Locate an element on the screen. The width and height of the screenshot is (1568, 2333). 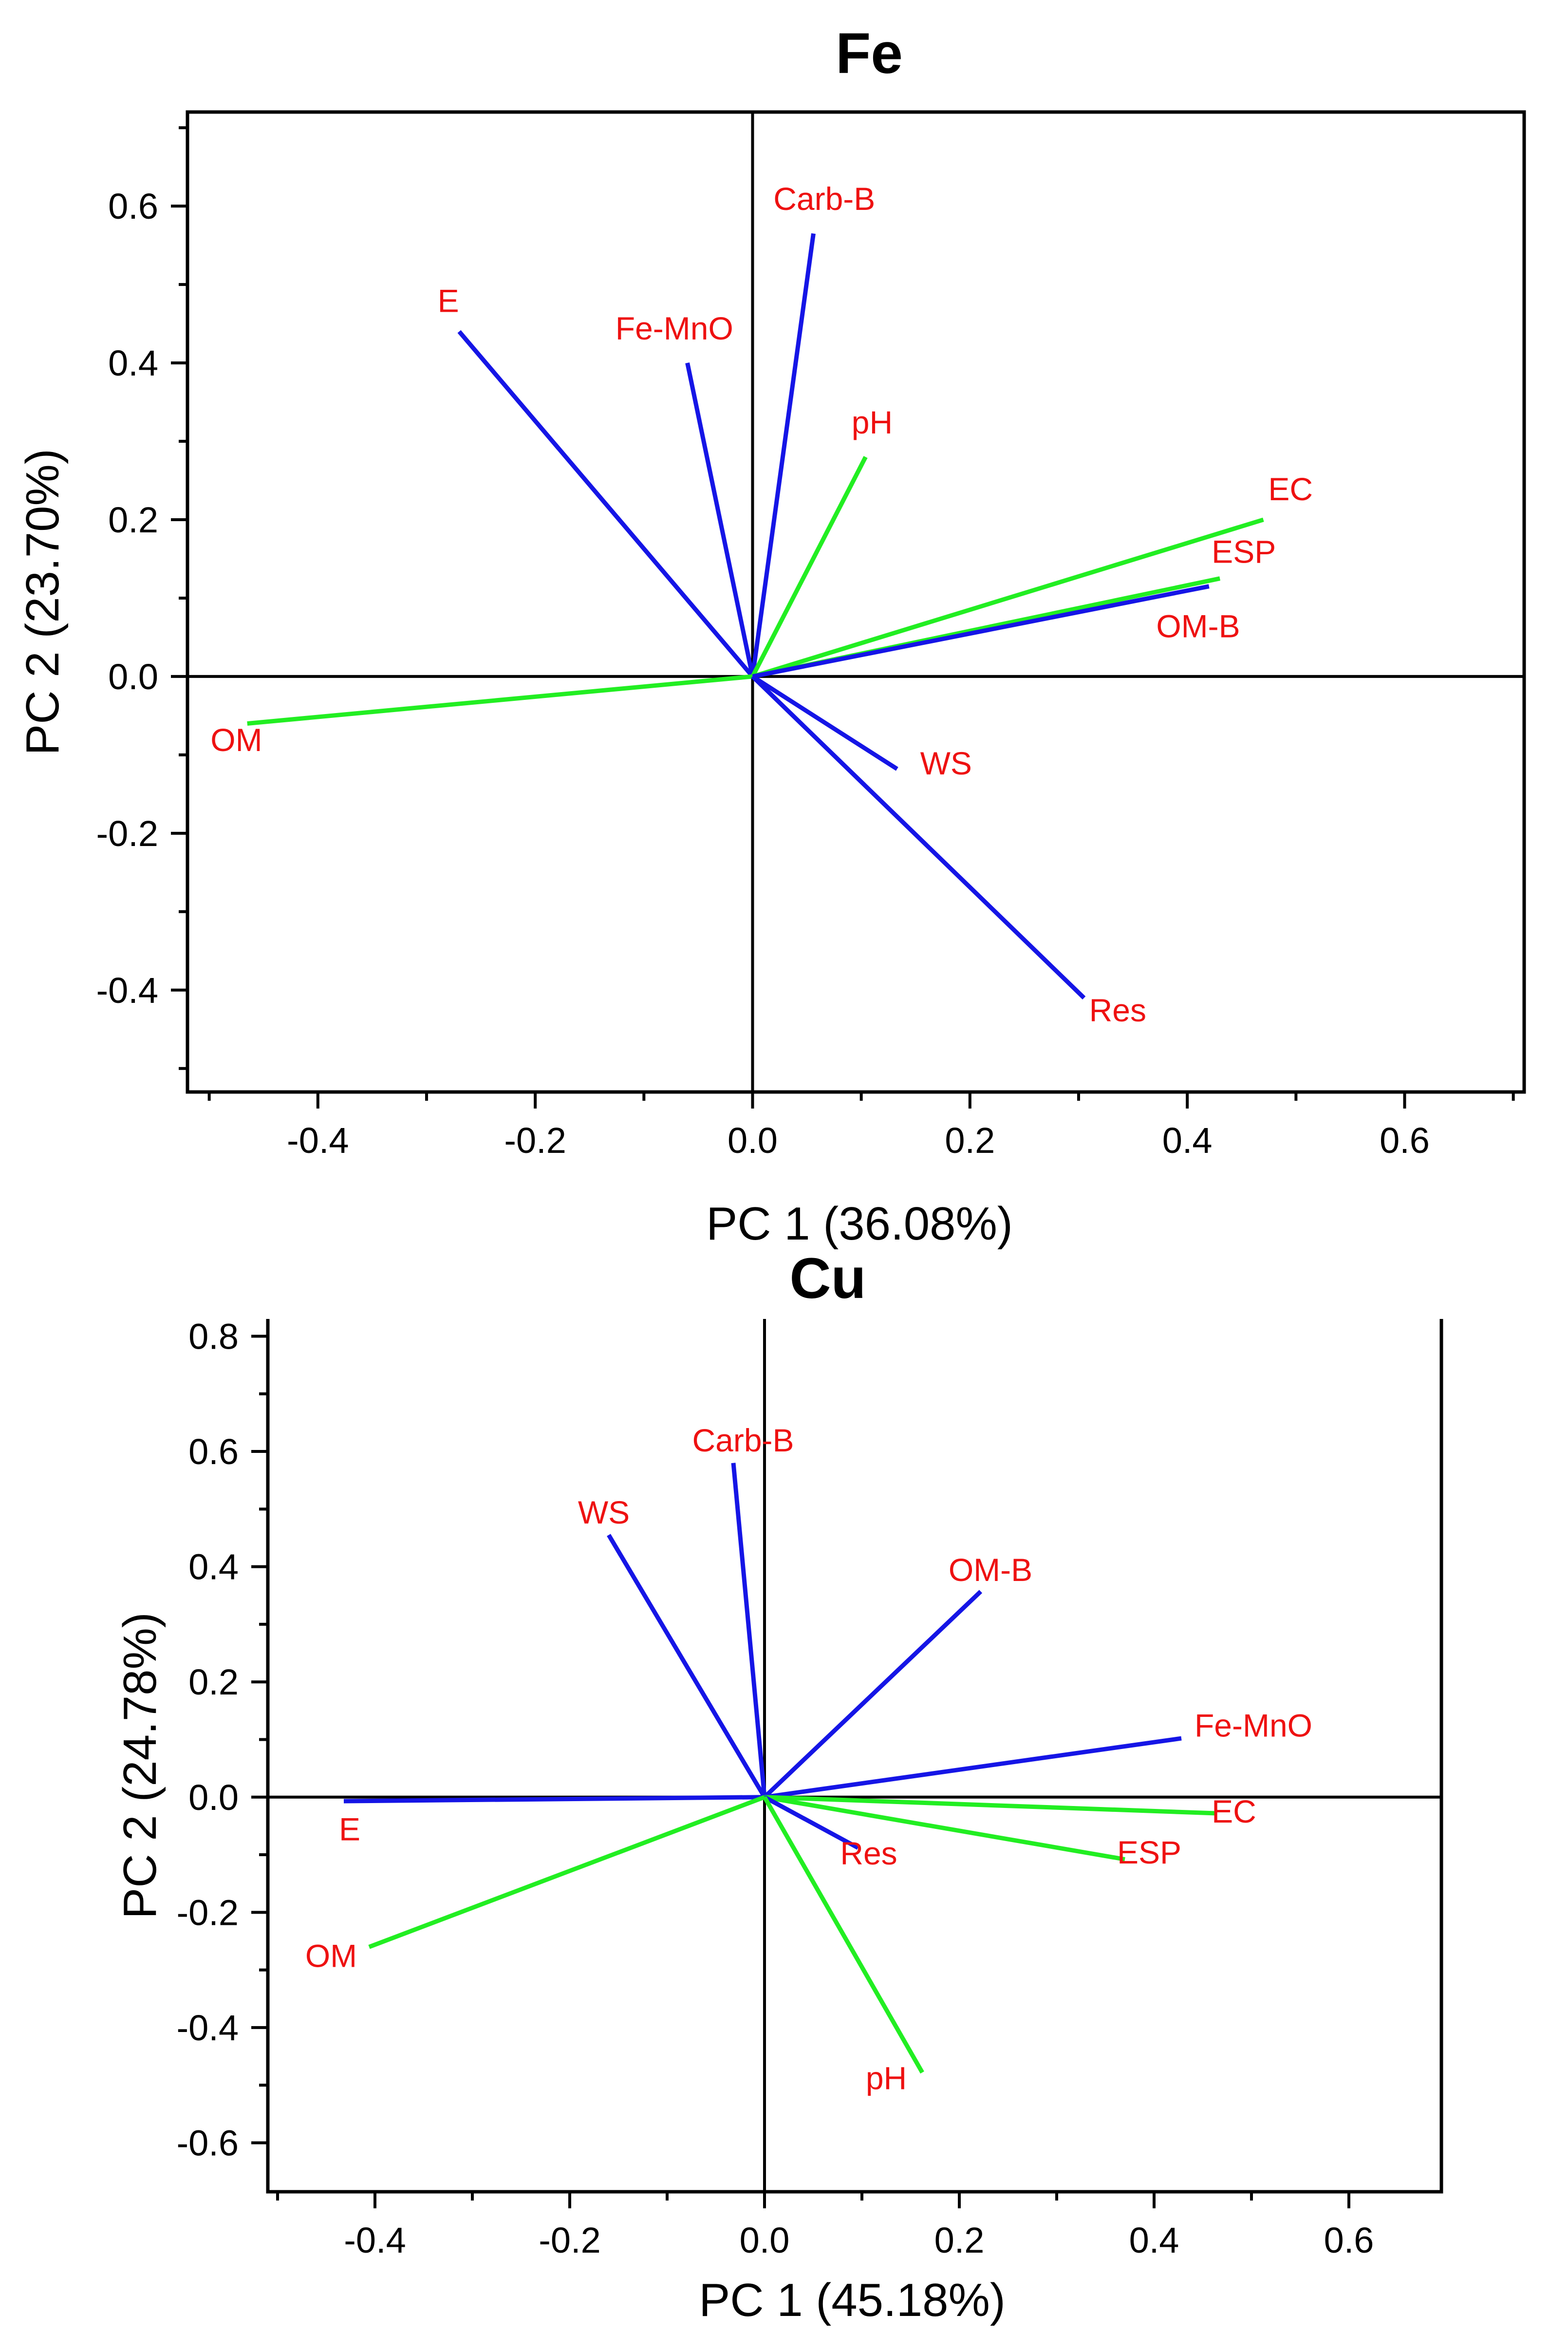
vector-esp is located at coordinates (944, 1828).